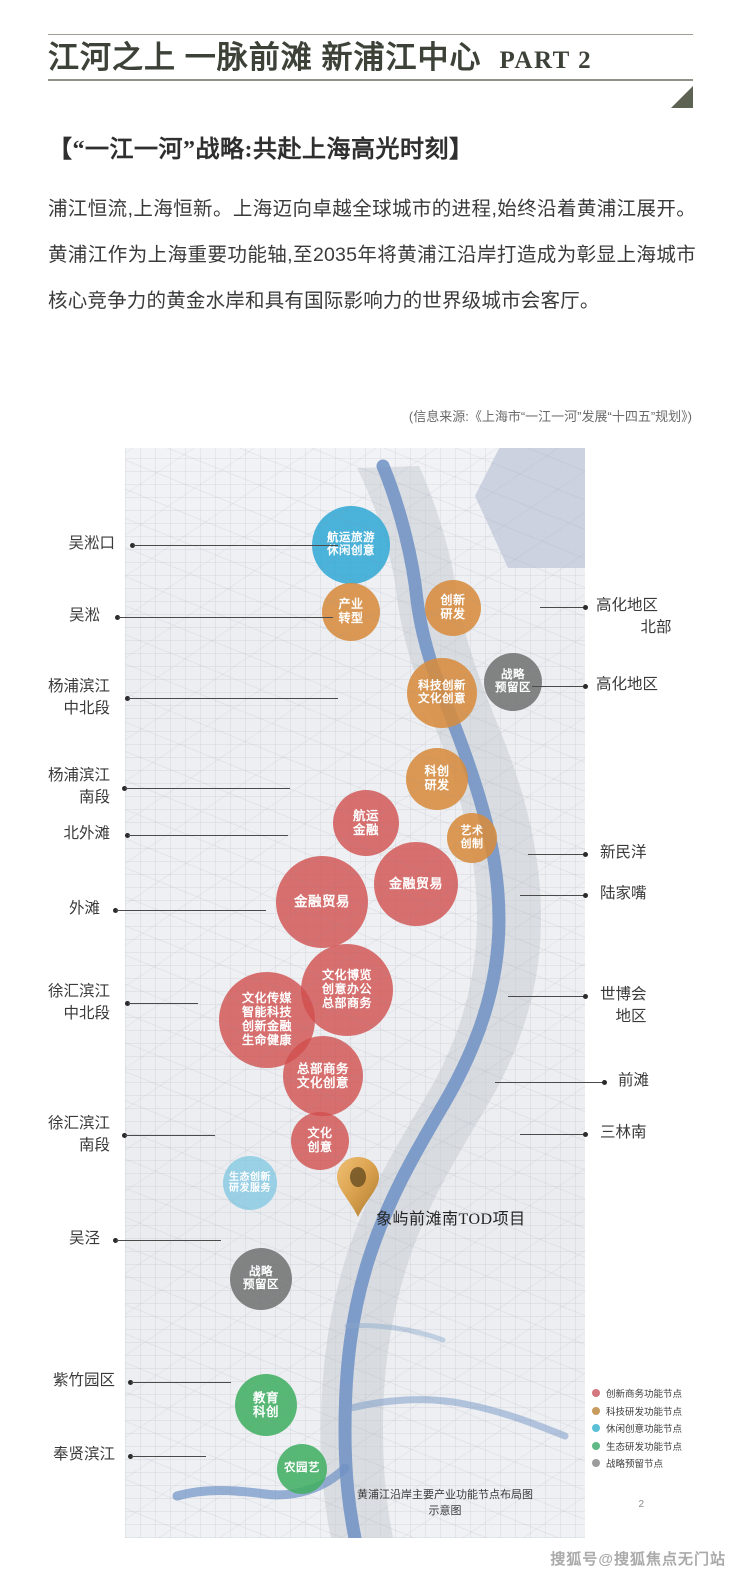 The image size is (740, 1583). What do you see at coordinates (84, 908) in the screenshot?
I see `label-line: 外滩` at bounding box center [84, 908].